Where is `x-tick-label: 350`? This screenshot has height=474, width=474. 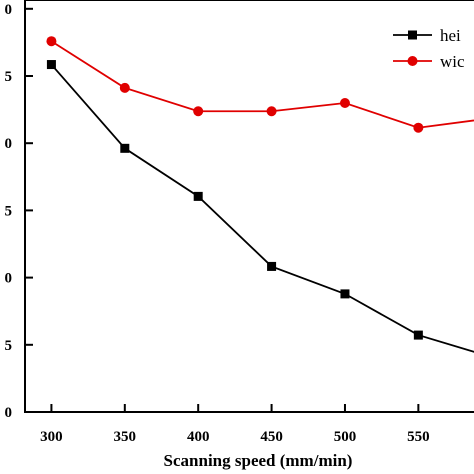 x-tick-label: 350 is located at coordinates (125, 437).